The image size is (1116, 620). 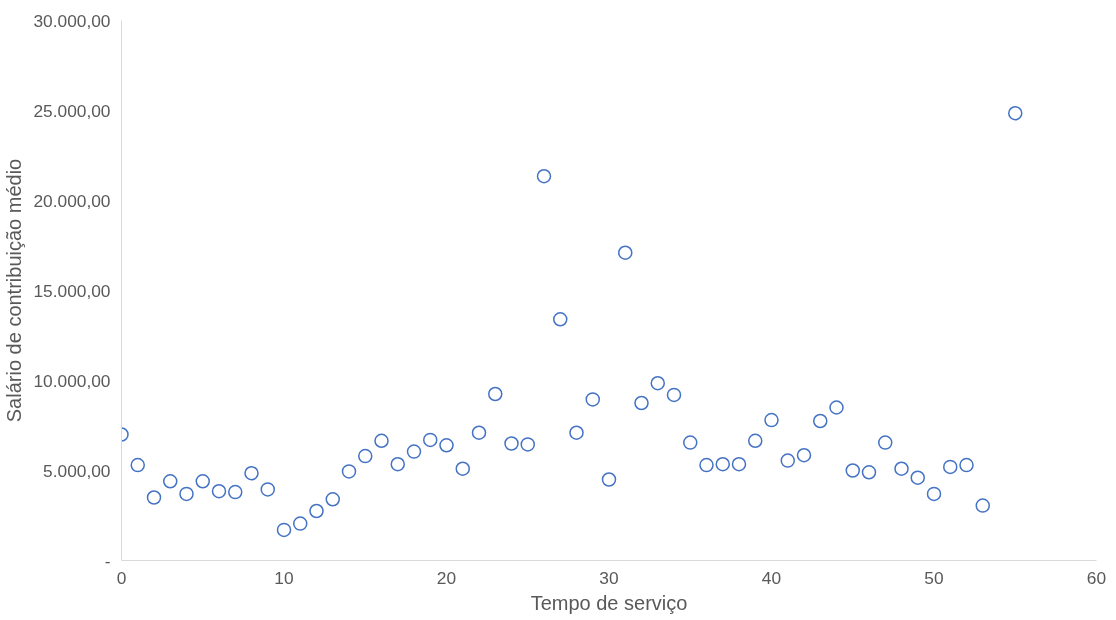 I want to click on y-tick-label: 15.000,00, so click(x=72, y=290).